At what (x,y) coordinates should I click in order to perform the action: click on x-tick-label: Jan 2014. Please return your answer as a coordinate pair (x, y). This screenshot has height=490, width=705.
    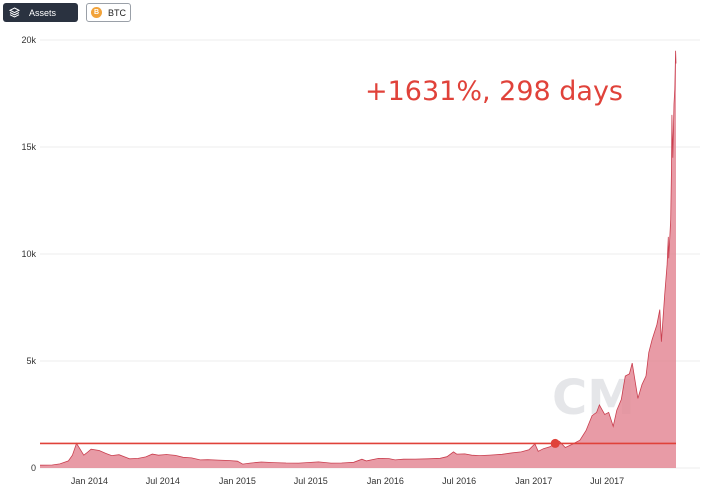
    Looking at the image, I should click on (89, 481).